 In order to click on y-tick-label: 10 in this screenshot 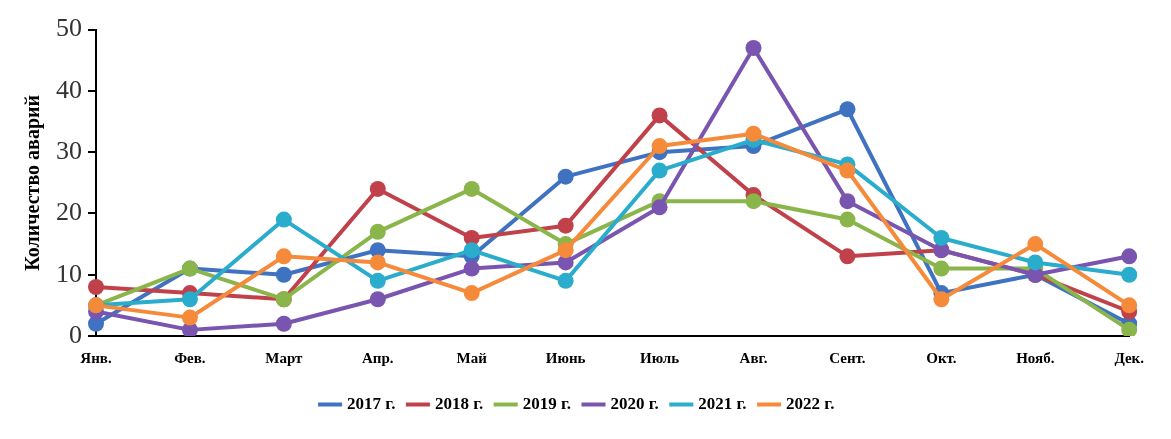, I will do `click(69, 273)`.